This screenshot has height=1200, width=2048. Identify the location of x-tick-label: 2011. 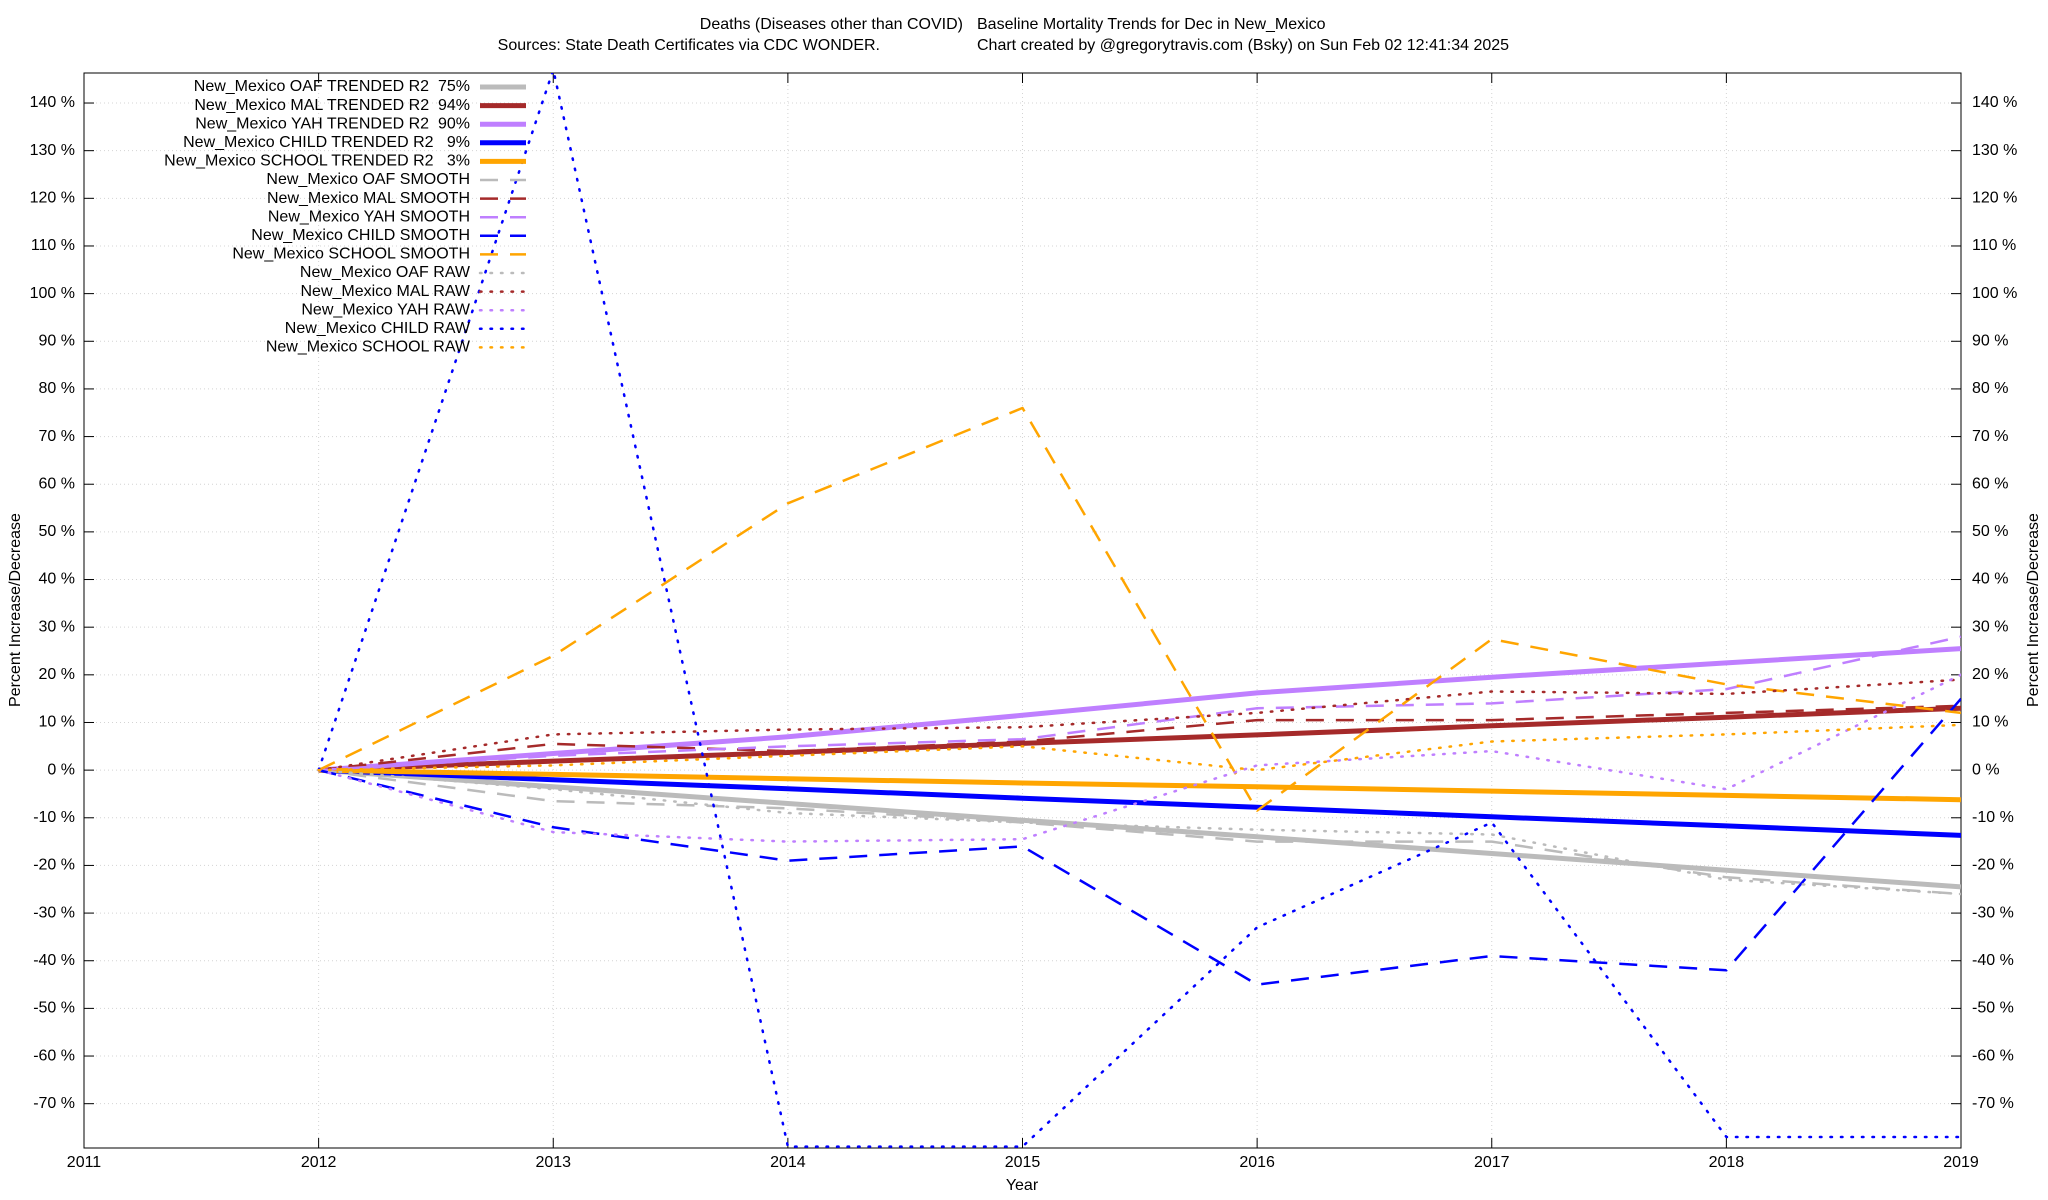
(84, 1162).